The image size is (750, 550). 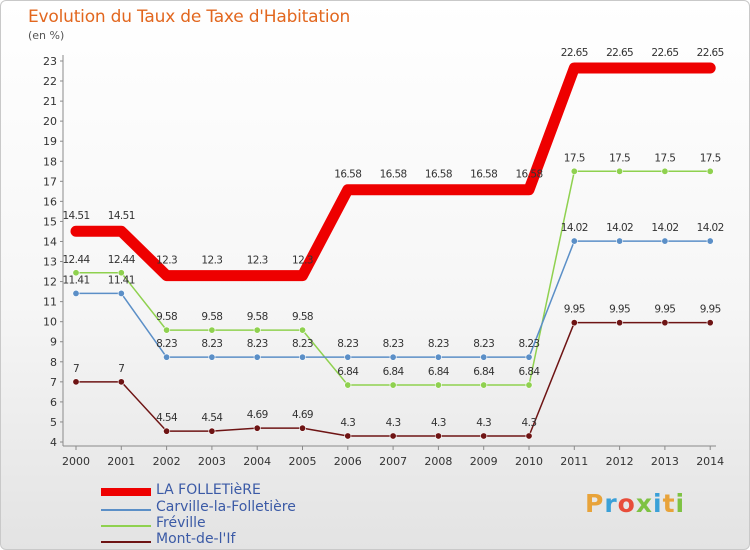 I want to click on legend-label: Fréville, so click(x=181, y=523).